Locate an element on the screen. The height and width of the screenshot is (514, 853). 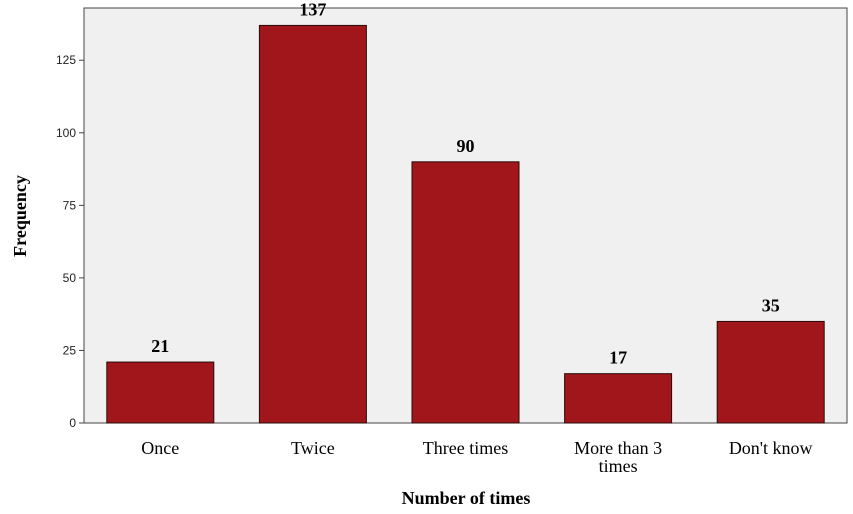
y-axis: 0 25 50 75 100 125 is located at coordinates (70, 241).